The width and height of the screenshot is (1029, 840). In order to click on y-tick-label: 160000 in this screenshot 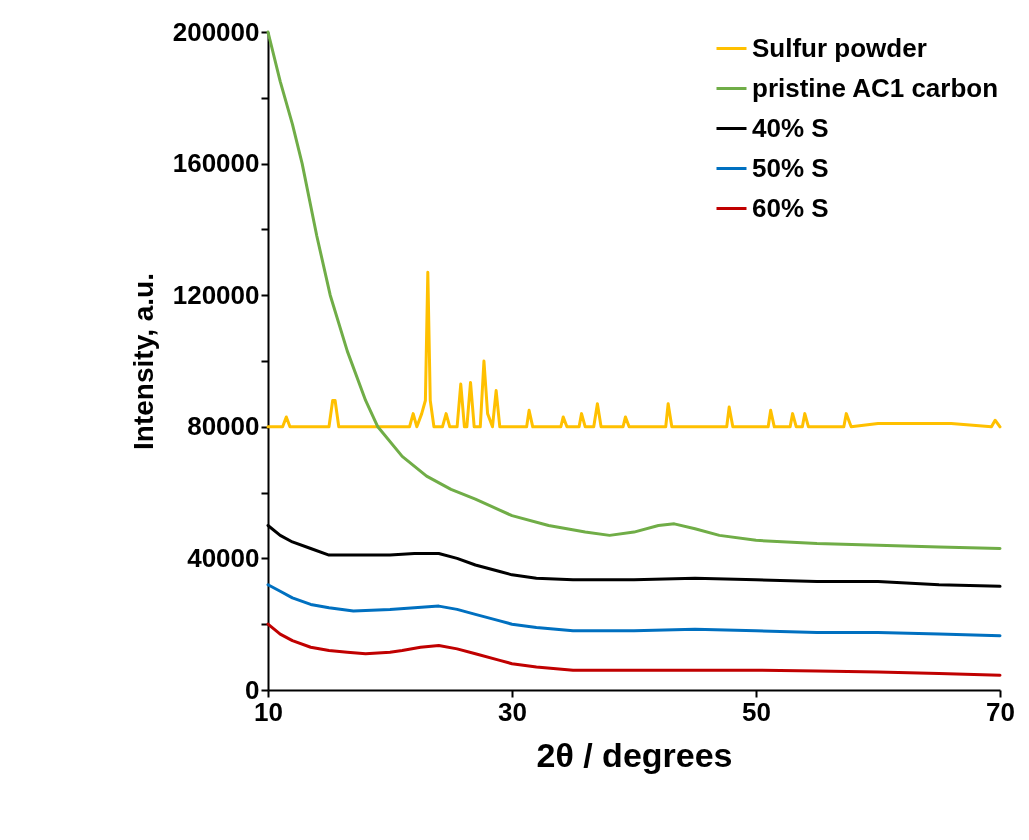, I will do `click(216, 163)`.